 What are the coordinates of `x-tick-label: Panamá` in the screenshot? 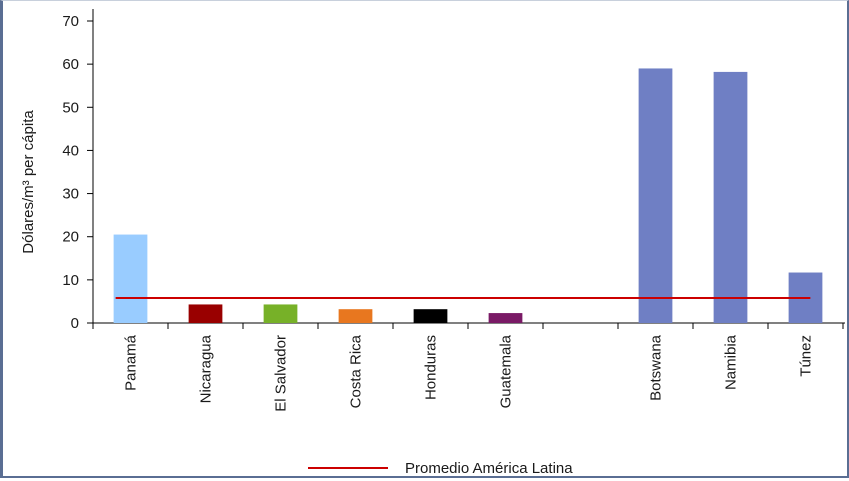 It's located at (131, 362).